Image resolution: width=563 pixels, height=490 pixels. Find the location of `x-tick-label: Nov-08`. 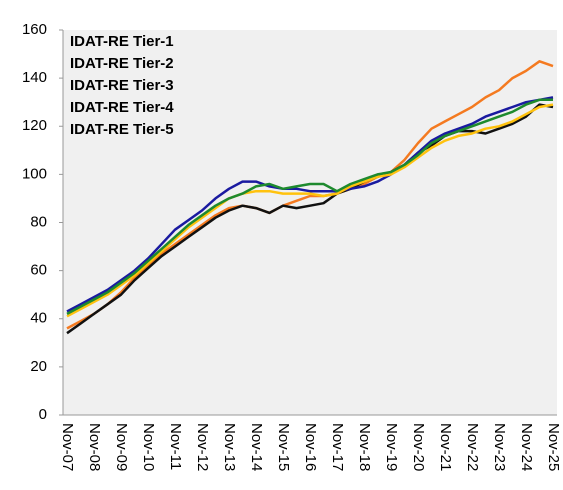

x-tick-label: Nov-08 is located at coordinates (94, 447).